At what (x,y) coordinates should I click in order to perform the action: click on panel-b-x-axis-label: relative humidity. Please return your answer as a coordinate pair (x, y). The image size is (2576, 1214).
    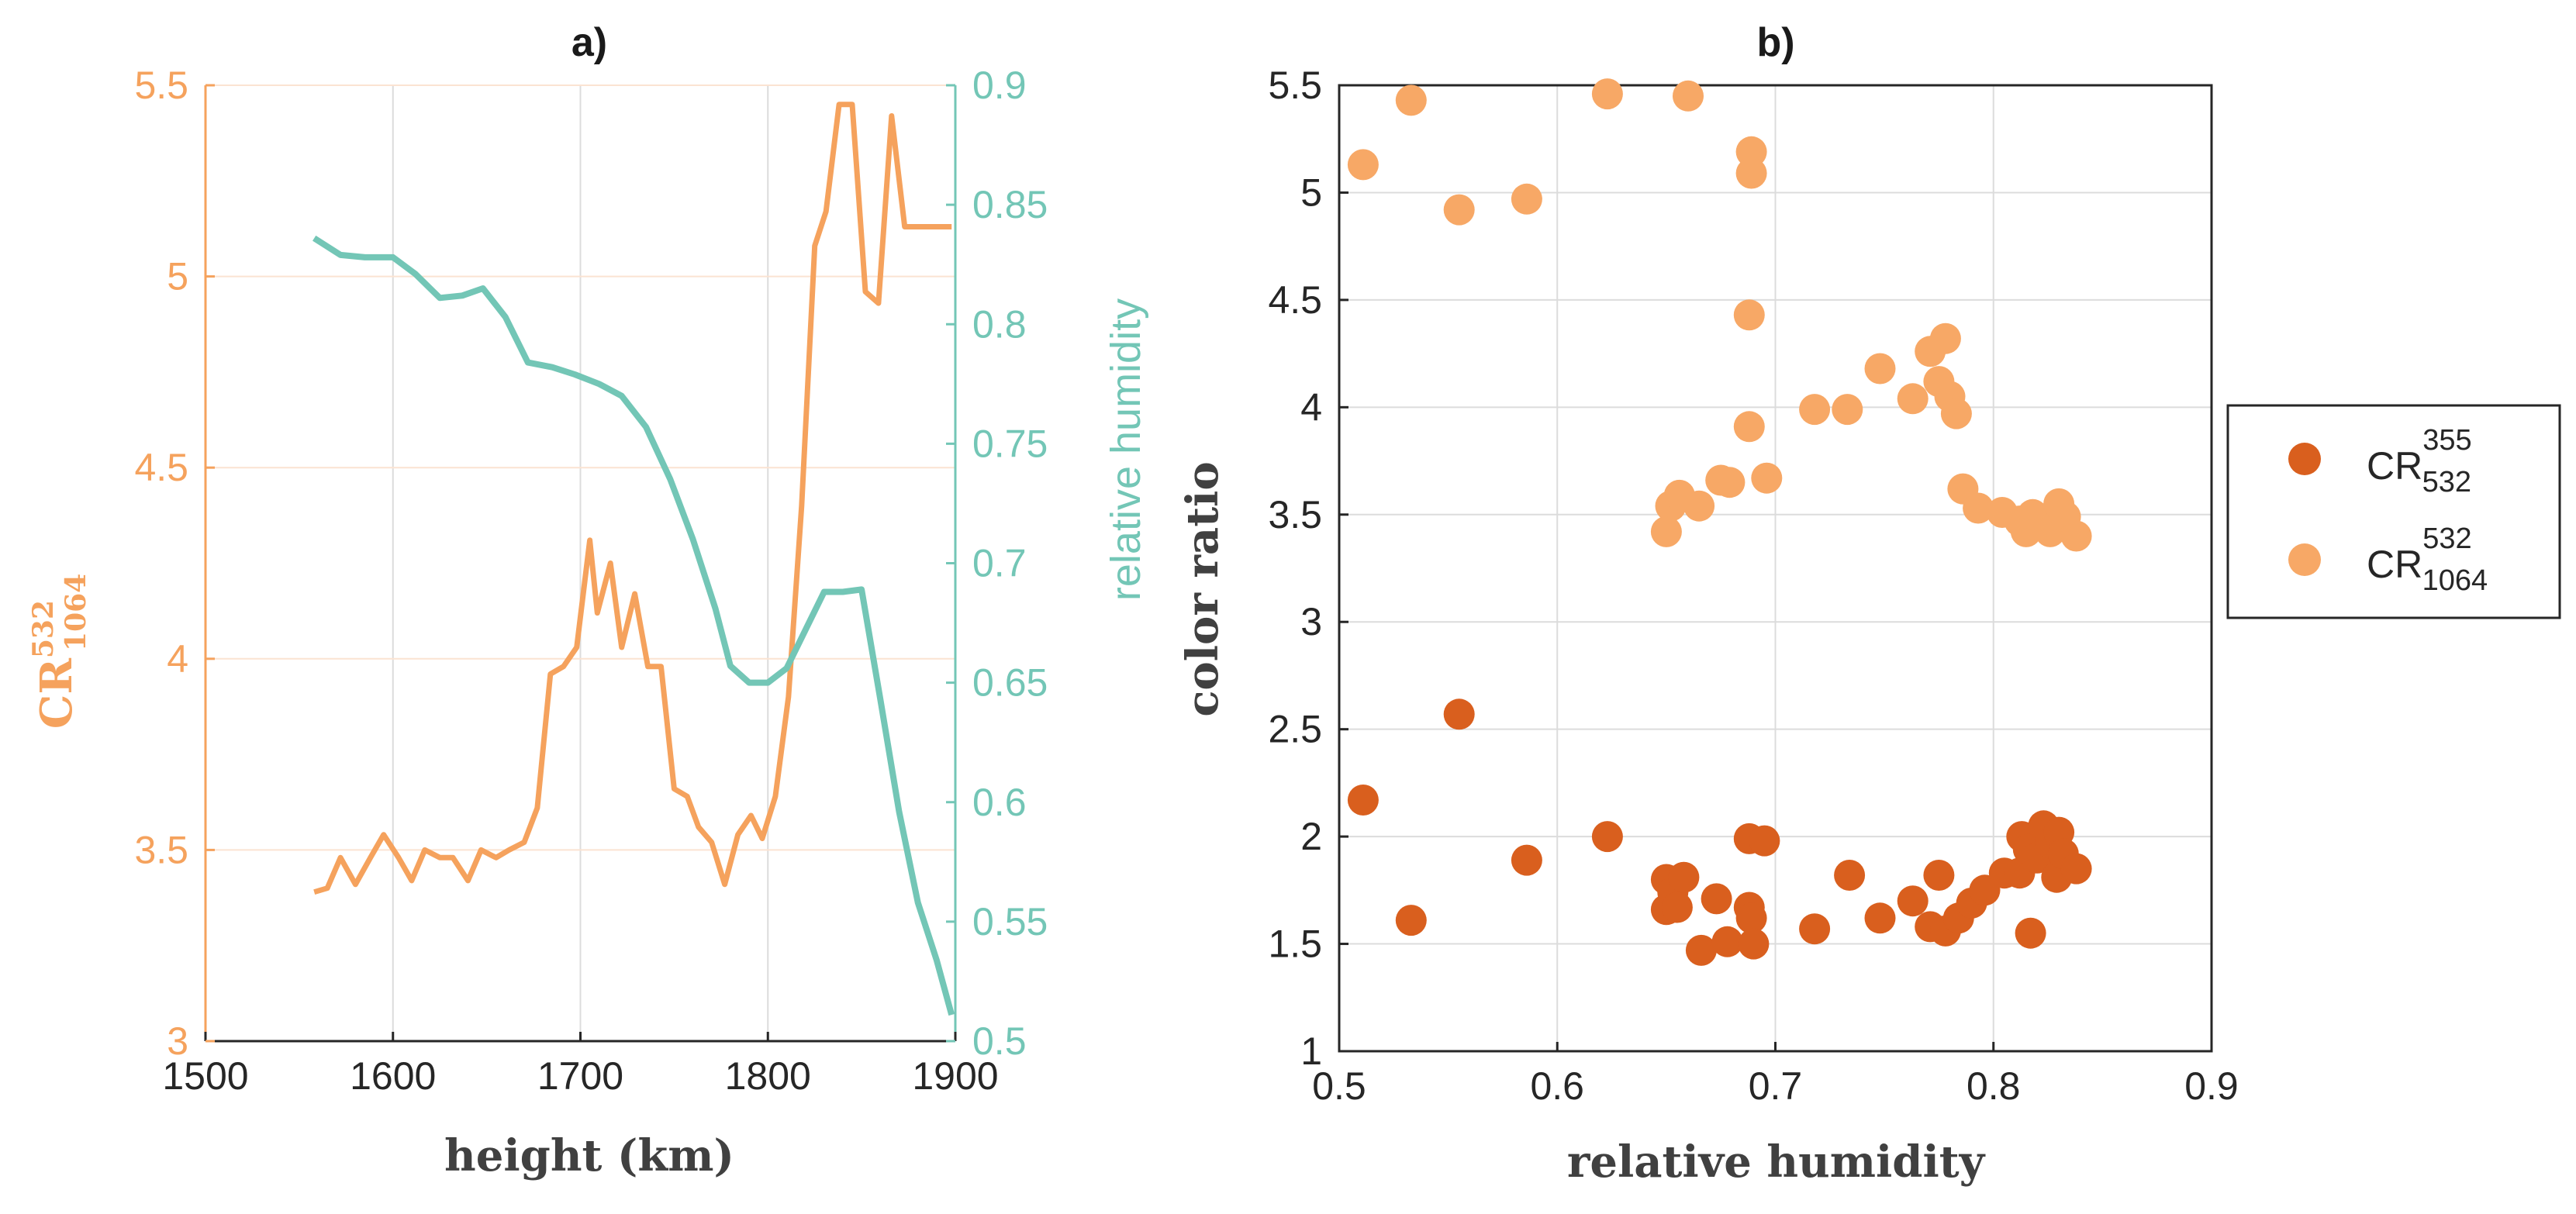
    Looking at the image, I should click on (1777, 1162).